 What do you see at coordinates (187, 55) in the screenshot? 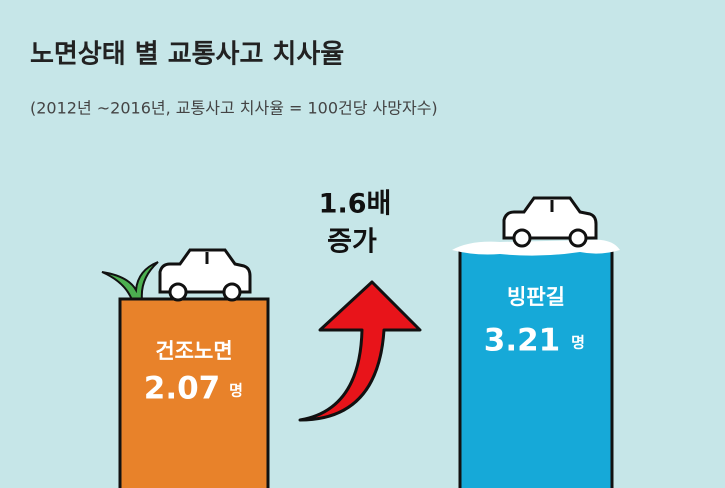
I see `title: 노면상태 별 교통사고 치사율` at bounding box center [187, 55].